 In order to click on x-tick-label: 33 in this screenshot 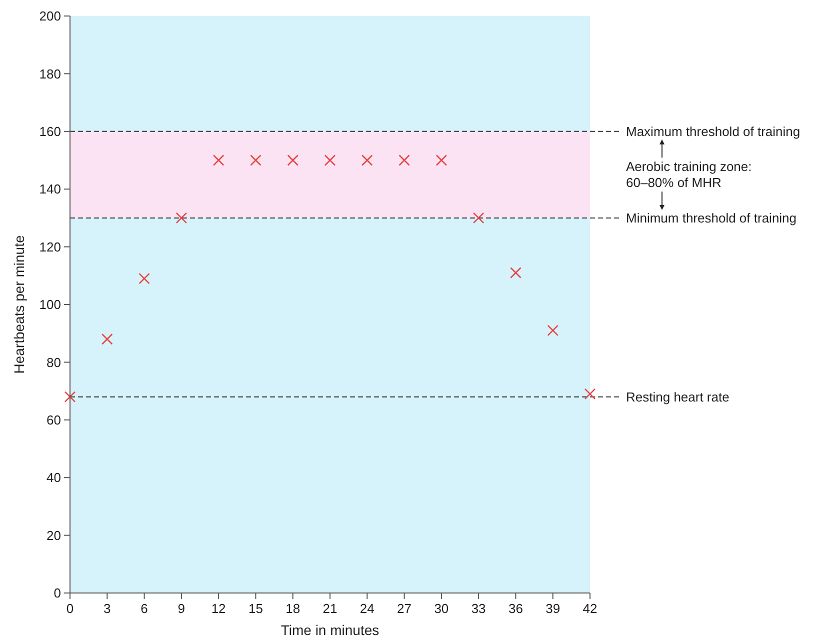, I will do `click(478, 608)`.